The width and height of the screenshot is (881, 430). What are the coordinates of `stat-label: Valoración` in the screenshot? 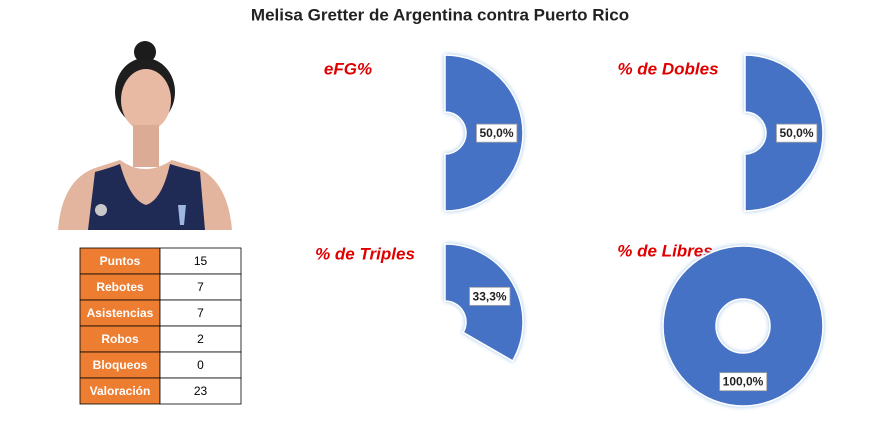 It's located at (120, 391).